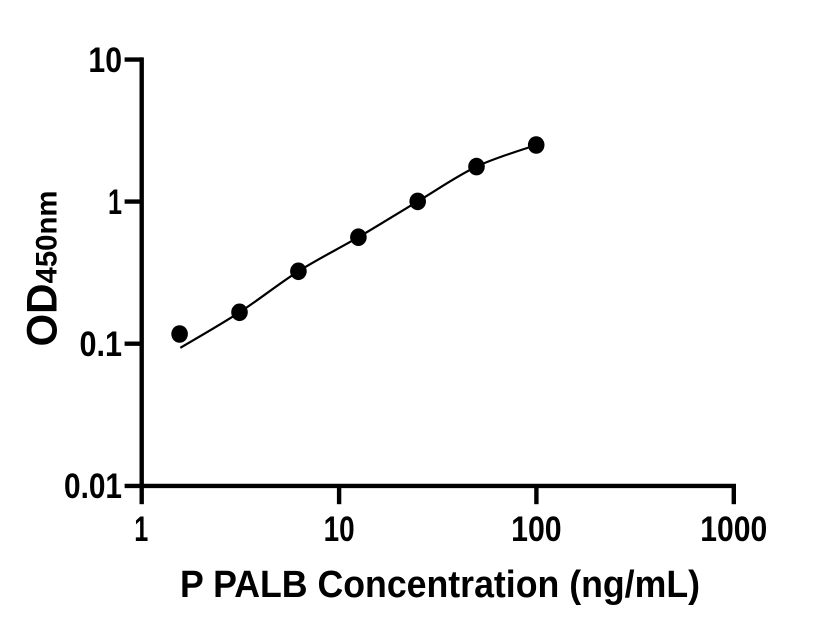  What do you see at coordinates (93, 486) in the screenshot?
I see `svg-text: 0.01` at bounding box center [93, 486].